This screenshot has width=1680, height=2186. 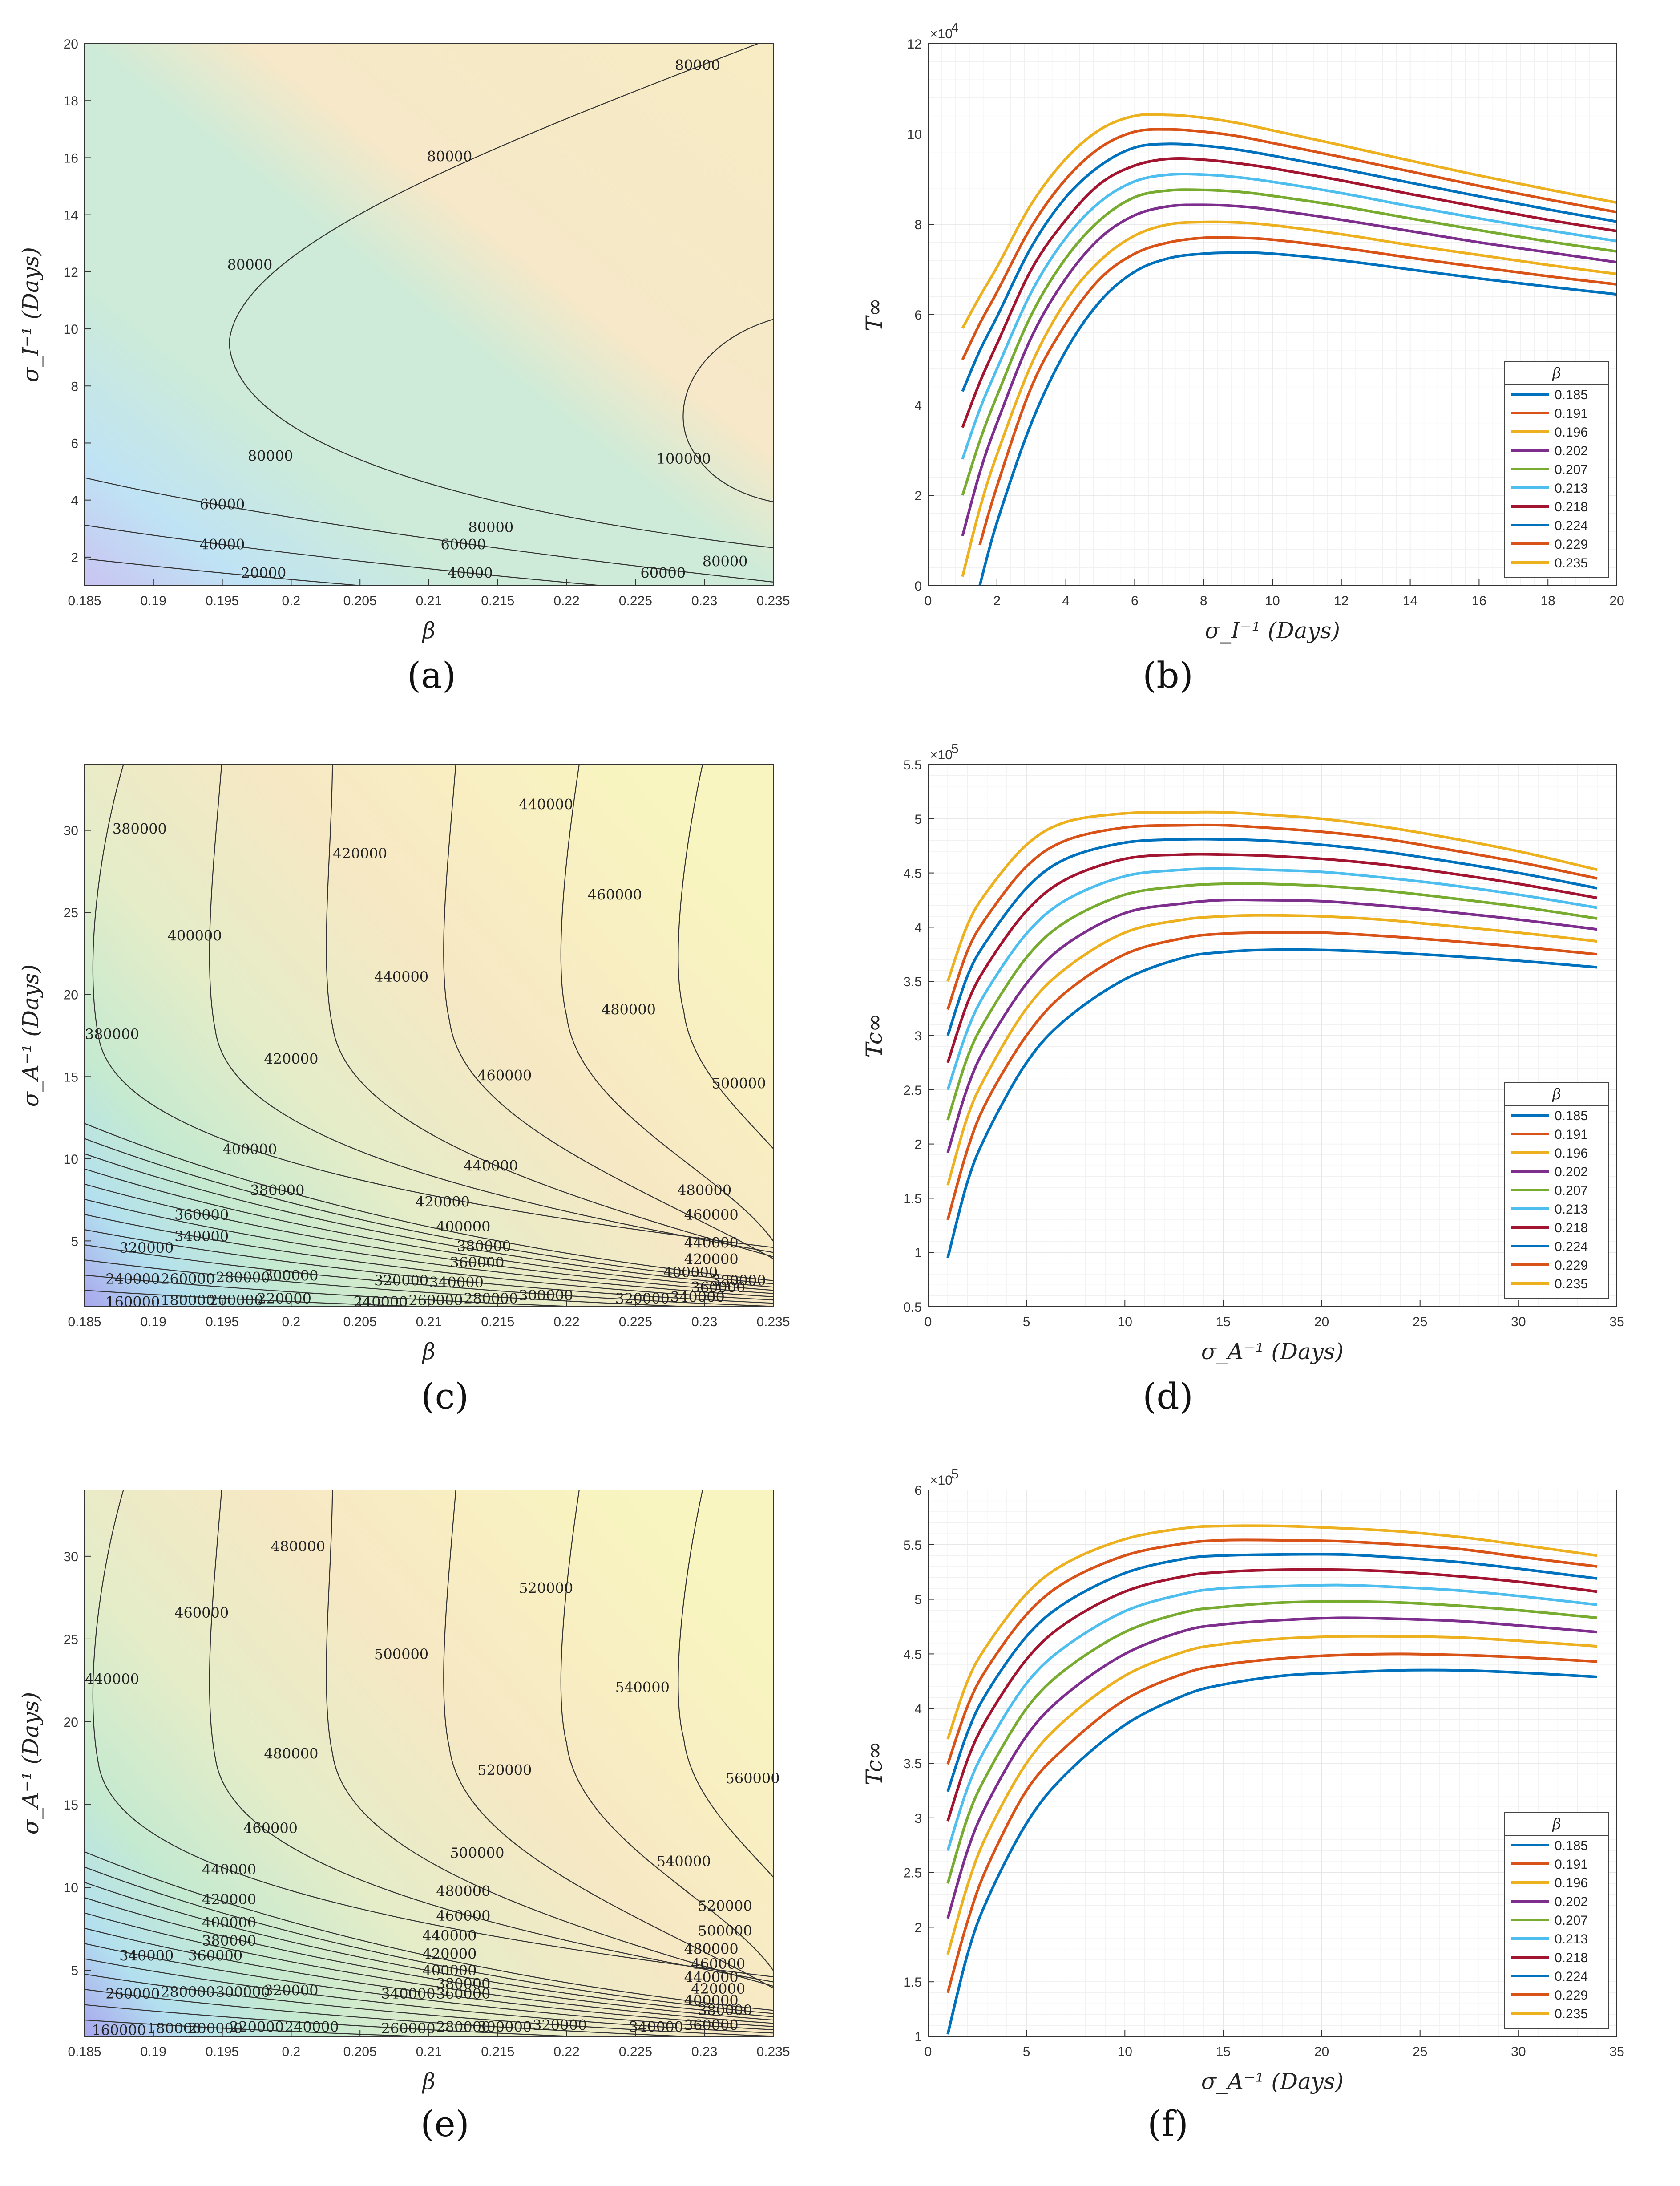 What do you see at coordinates (188, 1992) in the screenshot?
I see `contour-level-label: 280000` at bounding box center [188, 1992].